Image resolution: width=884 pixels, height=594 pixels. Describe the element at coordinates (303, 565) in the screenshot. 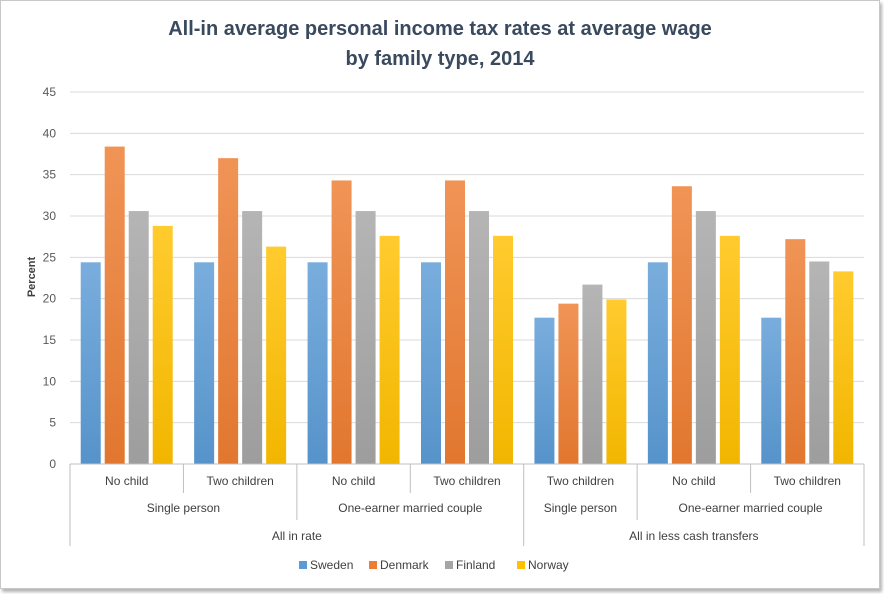

I see `legend-swatch-sweden` at that location.